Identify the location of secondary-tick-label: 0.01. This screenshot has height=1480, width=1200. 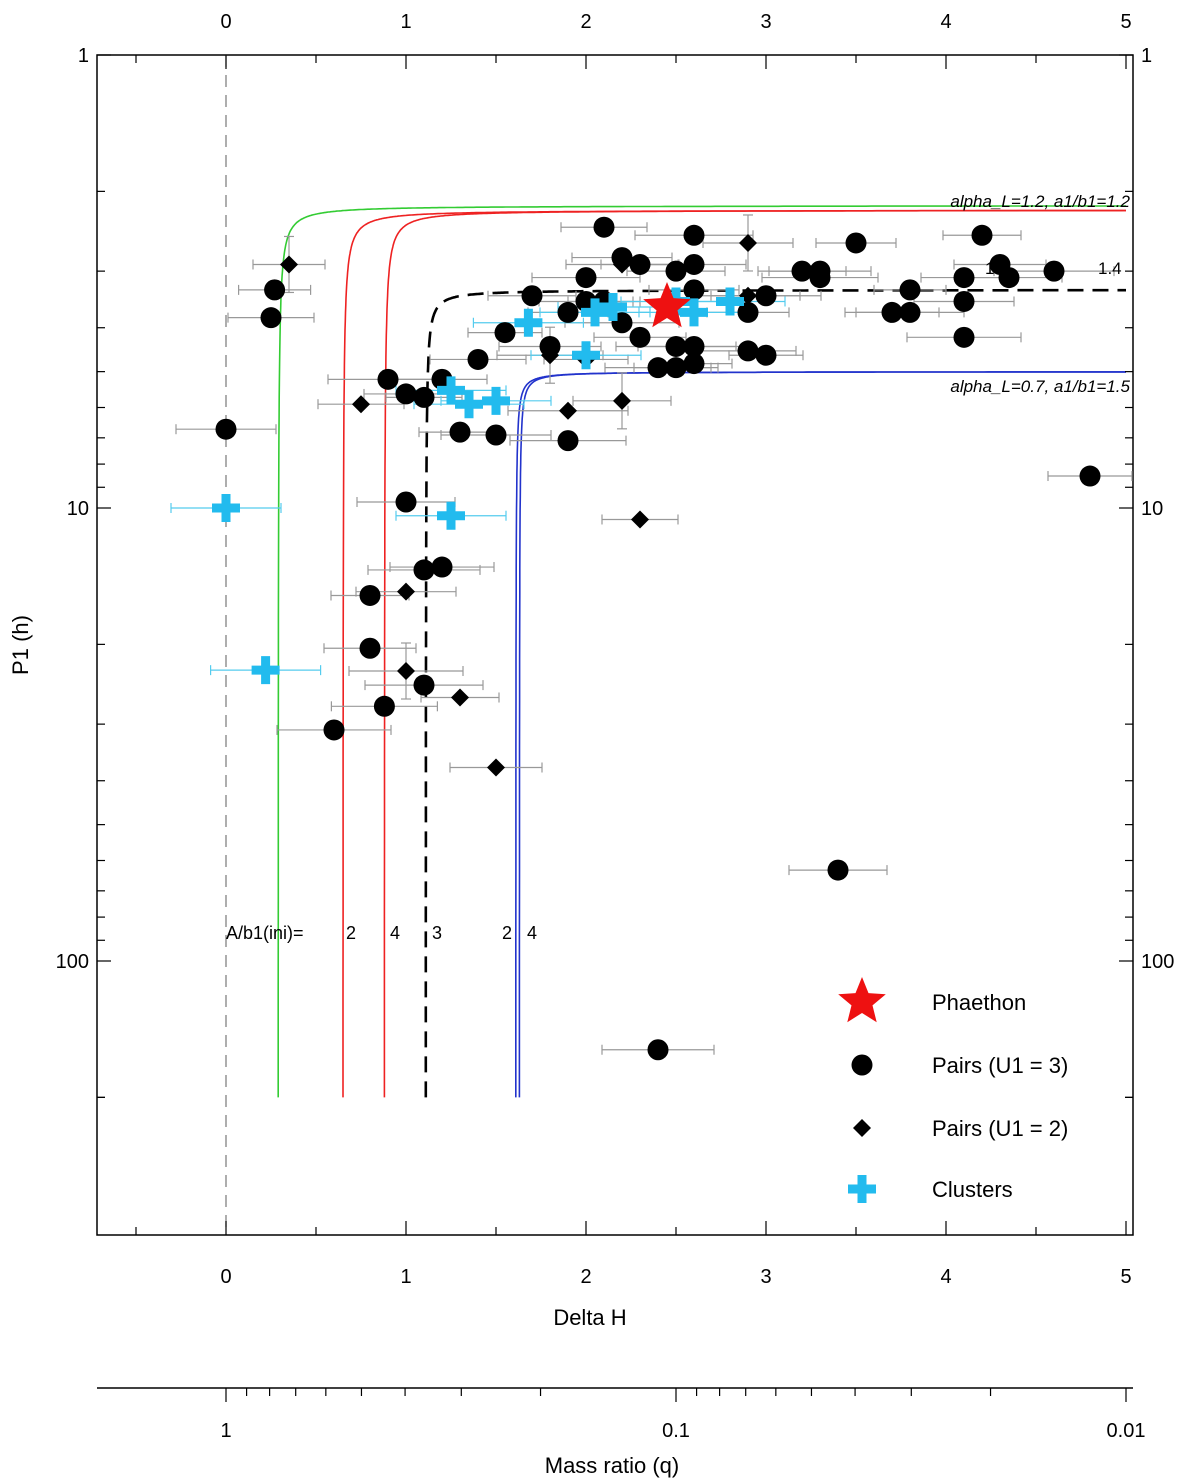
(1126, 1431).